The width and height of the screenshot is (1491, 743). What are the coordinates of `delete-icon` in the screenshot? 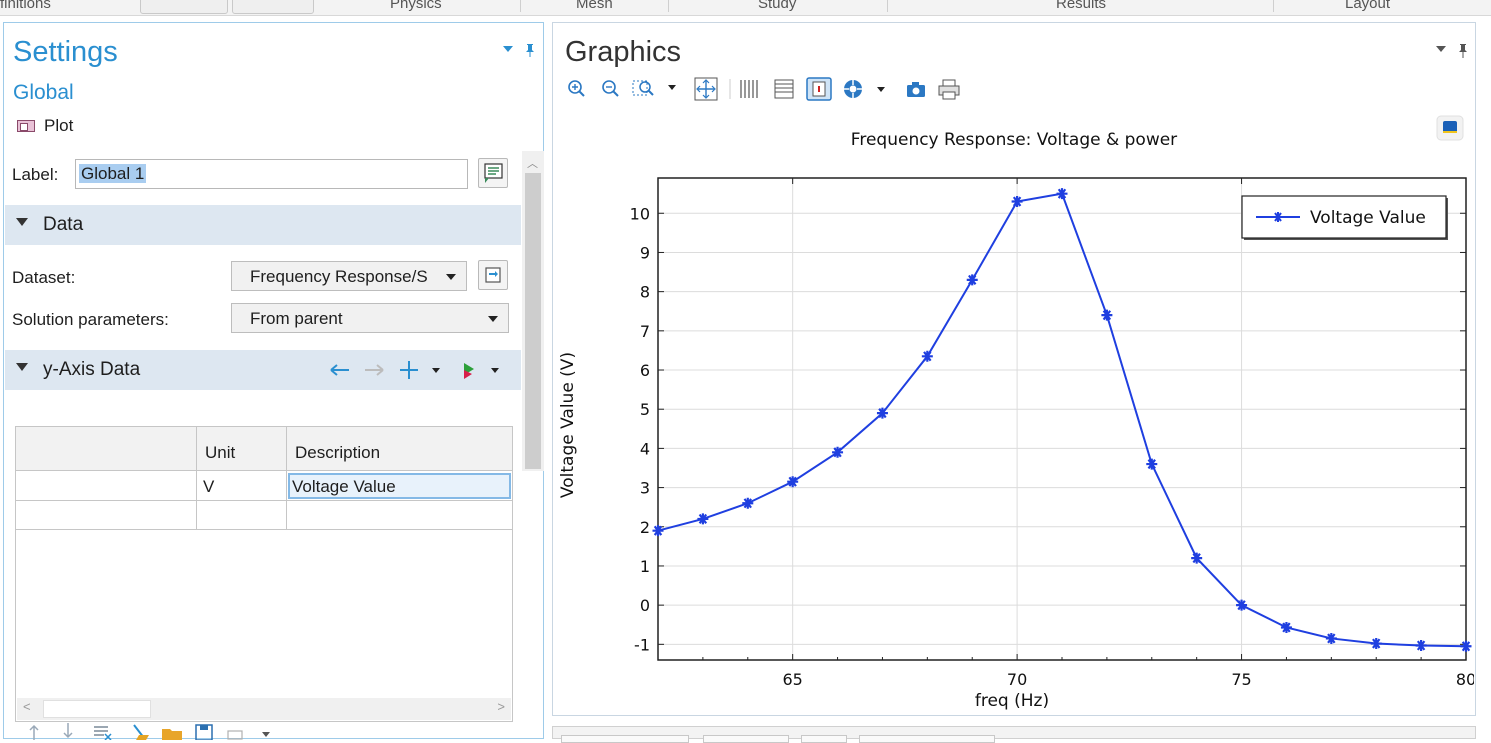 It's located at (103, 733).